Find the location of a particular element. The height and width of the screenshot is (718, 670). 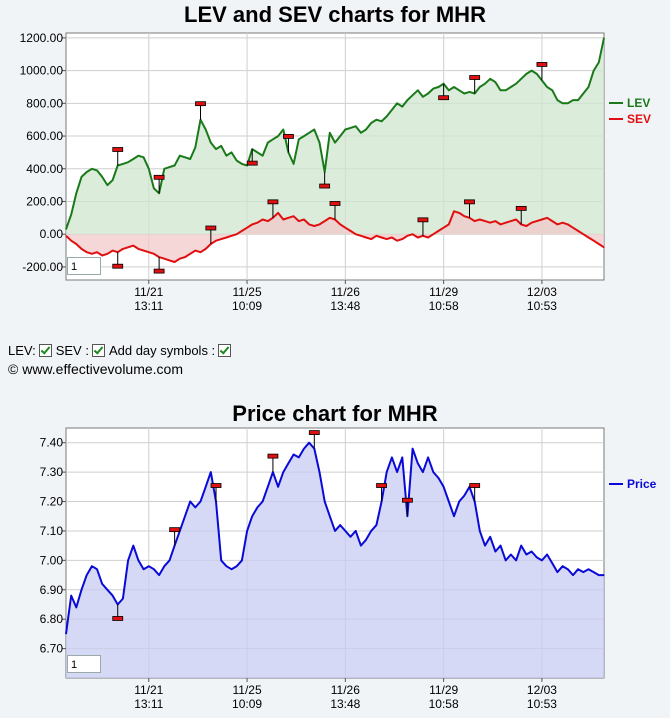

y-tick-label: 0.00 is located at coordinates (52, 234).